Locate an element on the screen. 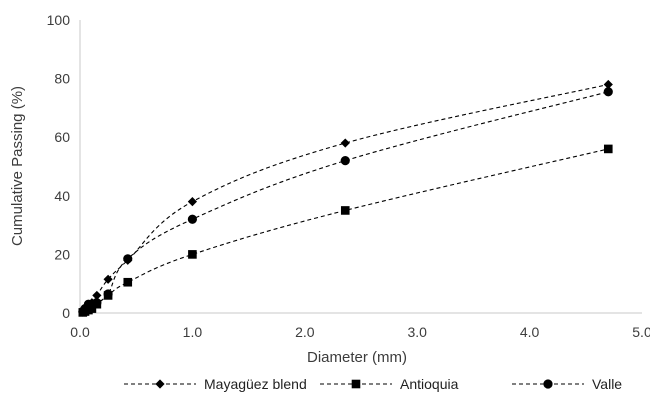 The image size is (650, 398). x-tick-label: 3.0 is located at coordinates (417, 332).